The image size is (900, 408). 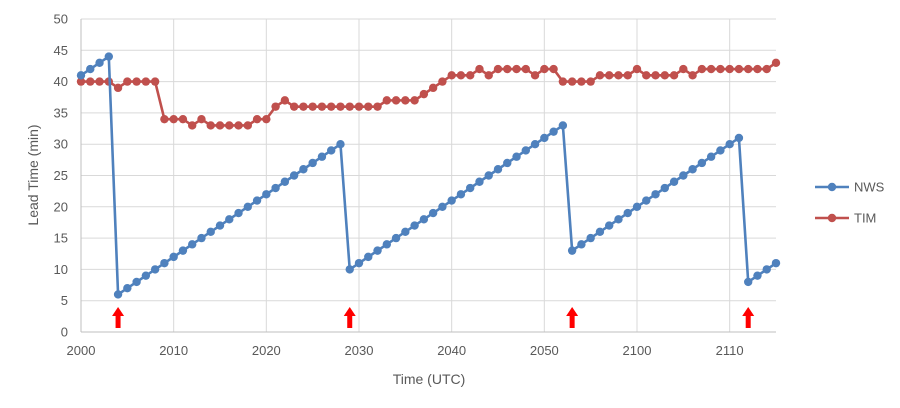 I want to click on x-tick-label: 2000, so click(x=81, y=350).